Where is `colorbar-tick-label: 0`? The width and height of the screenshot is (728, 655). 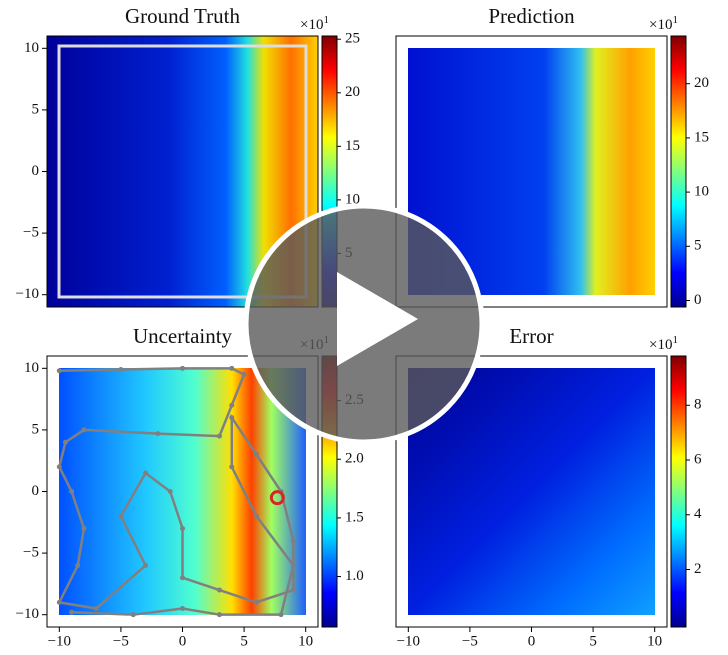 colorbar-tick-label: 0 is located at coordinates (698, 300).